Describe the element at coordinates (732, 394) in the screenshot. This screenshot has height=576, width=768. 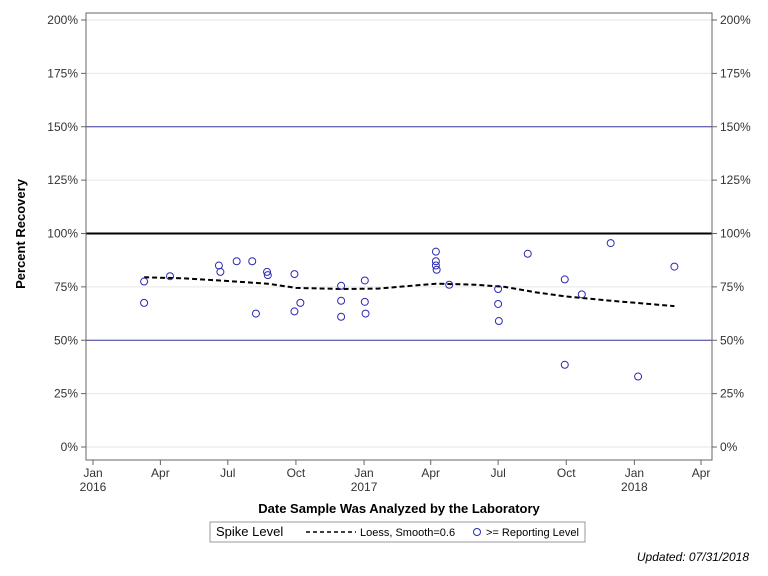
I see `y-tick-label-right: 25%` at that location.